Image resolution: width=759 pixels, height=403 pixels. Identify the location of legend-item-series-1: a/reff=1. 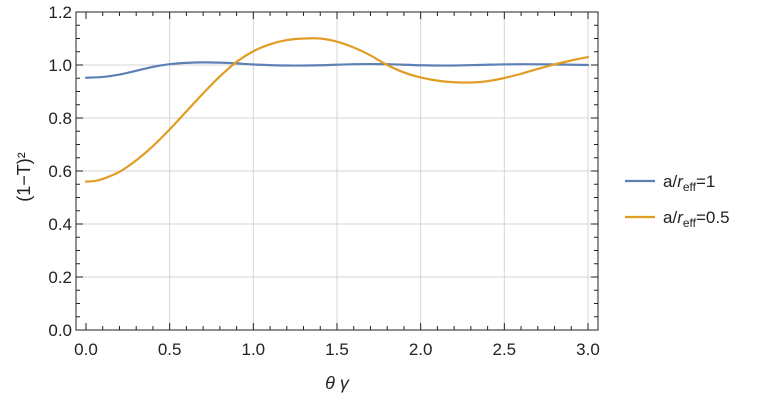
(670, 183).